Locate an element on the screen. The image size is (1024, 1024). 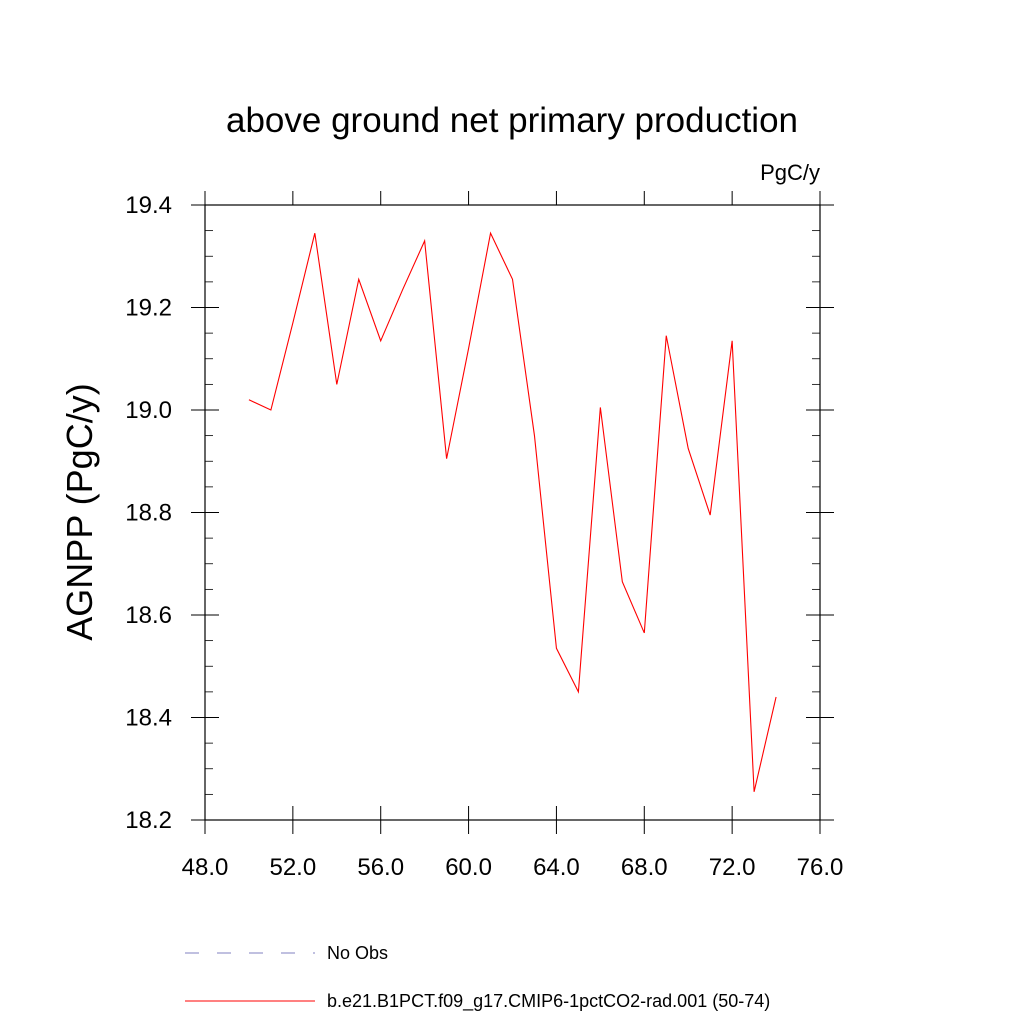
y-tick-label: 19.4 is located at coordinates (148, 205).